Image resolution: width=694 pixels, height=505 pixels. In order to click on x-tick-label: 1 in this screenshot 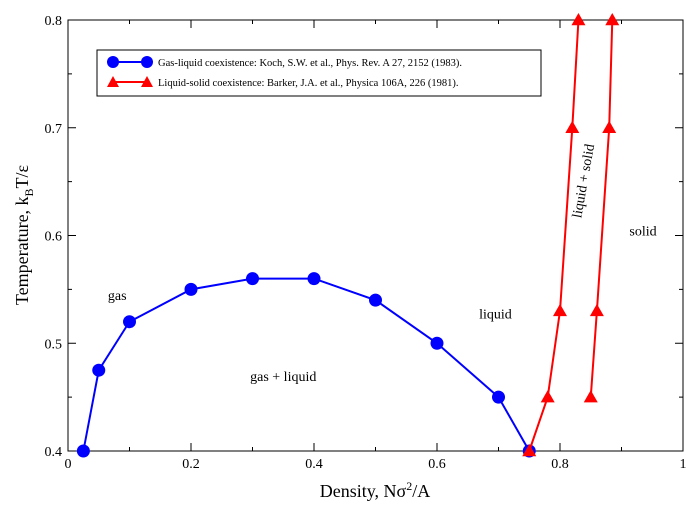, I will do `click(683, 464)`.